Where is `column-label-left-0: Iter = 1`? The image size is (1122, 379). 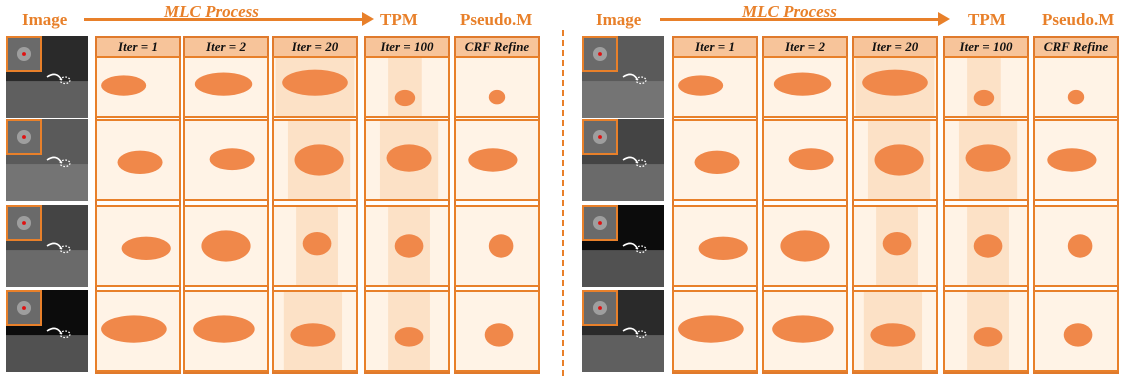
column-label-left-0: Iter = 1 is located at coordinates (138, 47).